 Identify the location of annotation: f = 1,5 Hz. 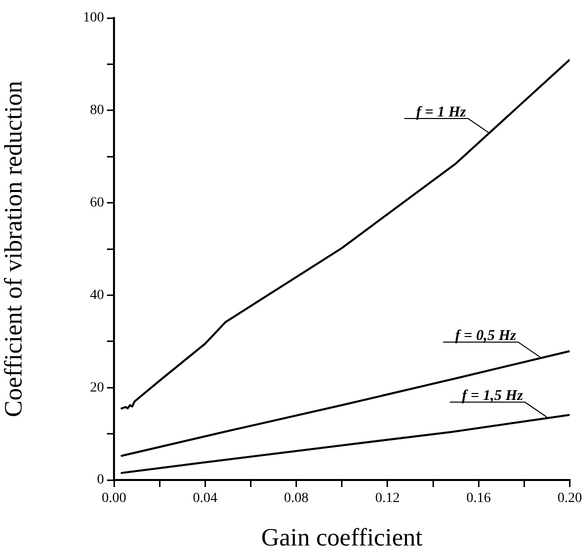
(493, 396).